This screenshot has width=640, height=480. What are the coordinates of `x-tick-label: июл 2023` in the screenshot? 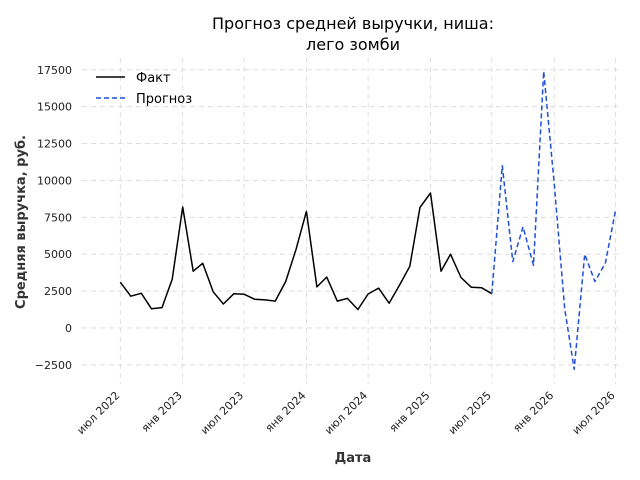 It's located at (222, 413).